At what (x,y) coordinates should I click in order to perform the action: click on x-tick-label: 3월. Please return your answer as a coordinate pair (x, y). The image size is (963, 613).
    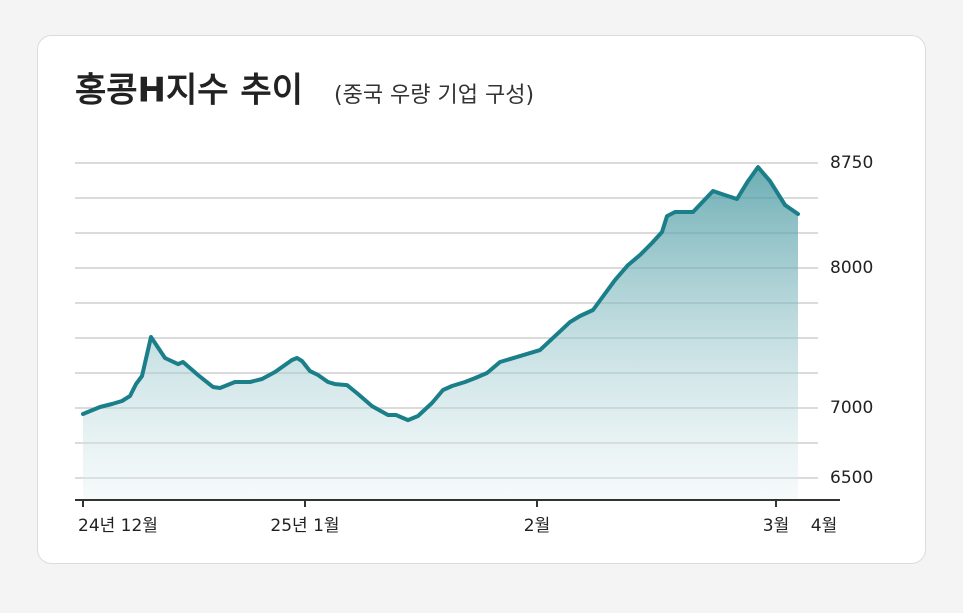
    Looking at the image, I should click on (776, 526).